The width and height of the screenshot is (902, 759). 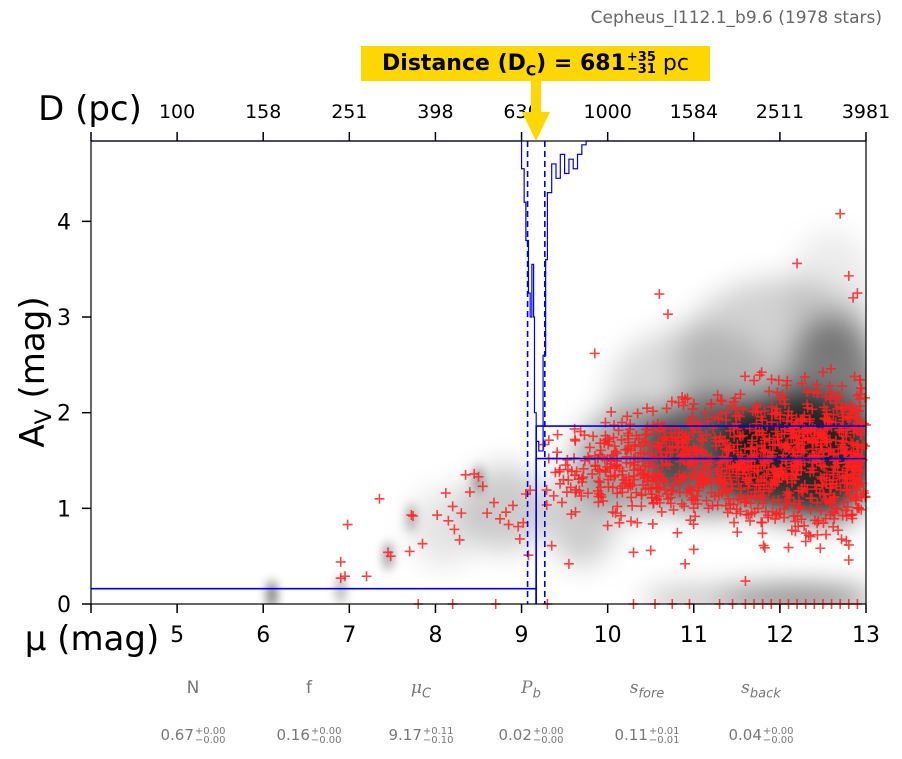 What do you see at coordinates (340, 589) in the screenshot?
I see `density-streak` at bounding box center [340, 589].